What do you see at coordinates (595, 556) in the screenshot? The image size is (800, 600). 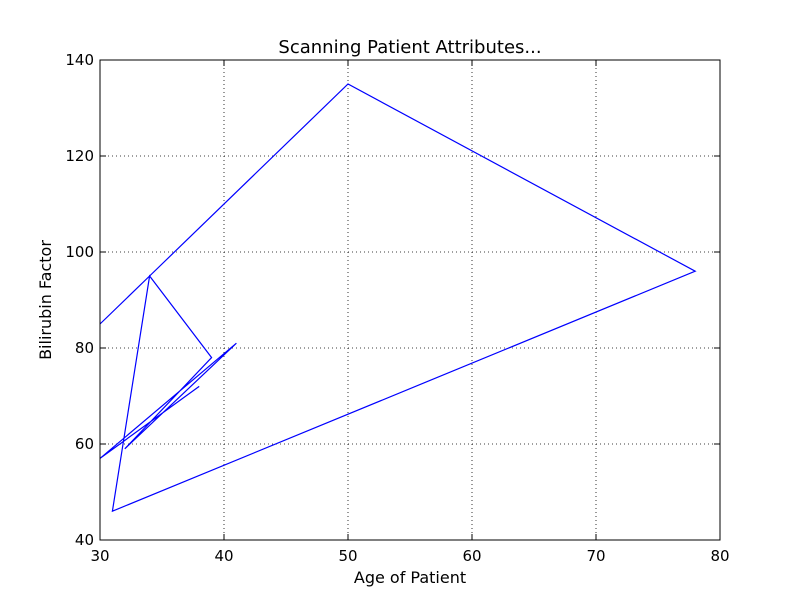 I see `x-tick-label: 70` at bounding box center [595, 556].